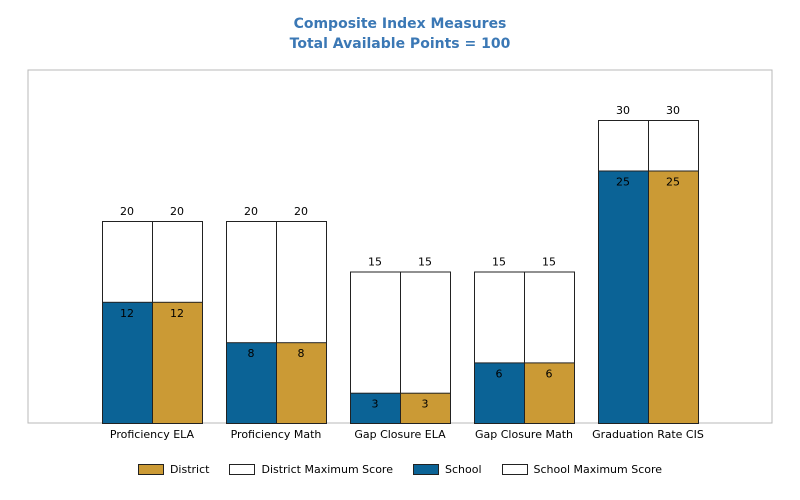 This screenshot has height=500, width=800. I want to click on legend-swatch-district-max, so click(242, 469).